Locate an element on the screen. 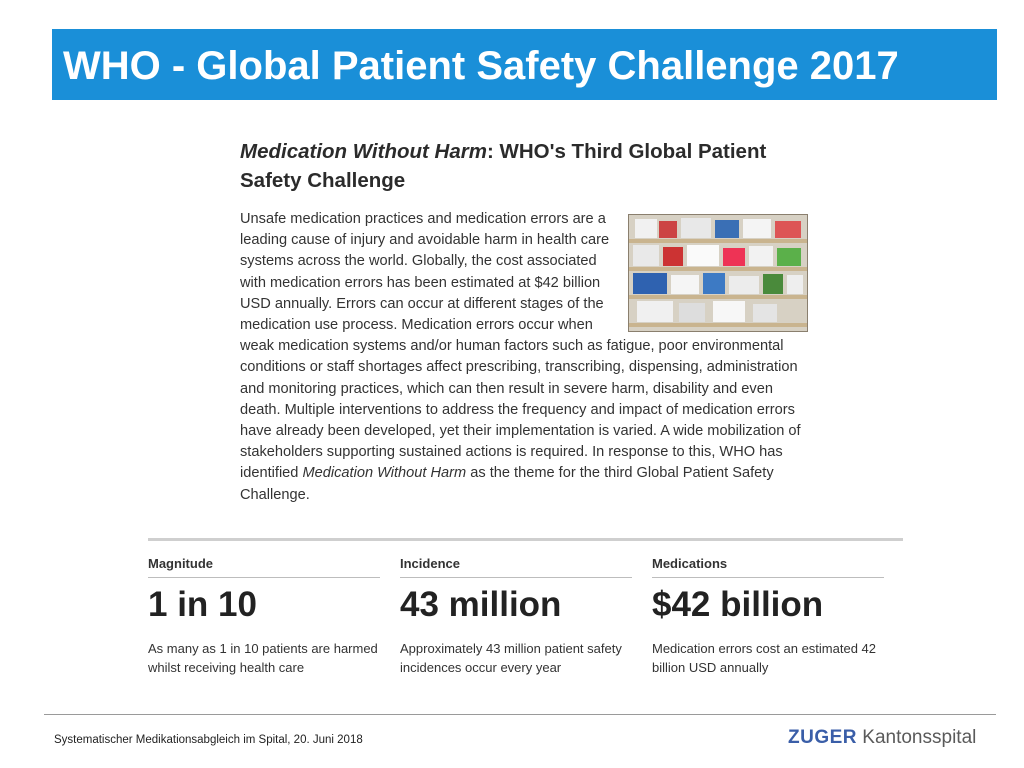 The image size is (1024, 768). stat-label: Incidence is located at coordinates (516, 567).